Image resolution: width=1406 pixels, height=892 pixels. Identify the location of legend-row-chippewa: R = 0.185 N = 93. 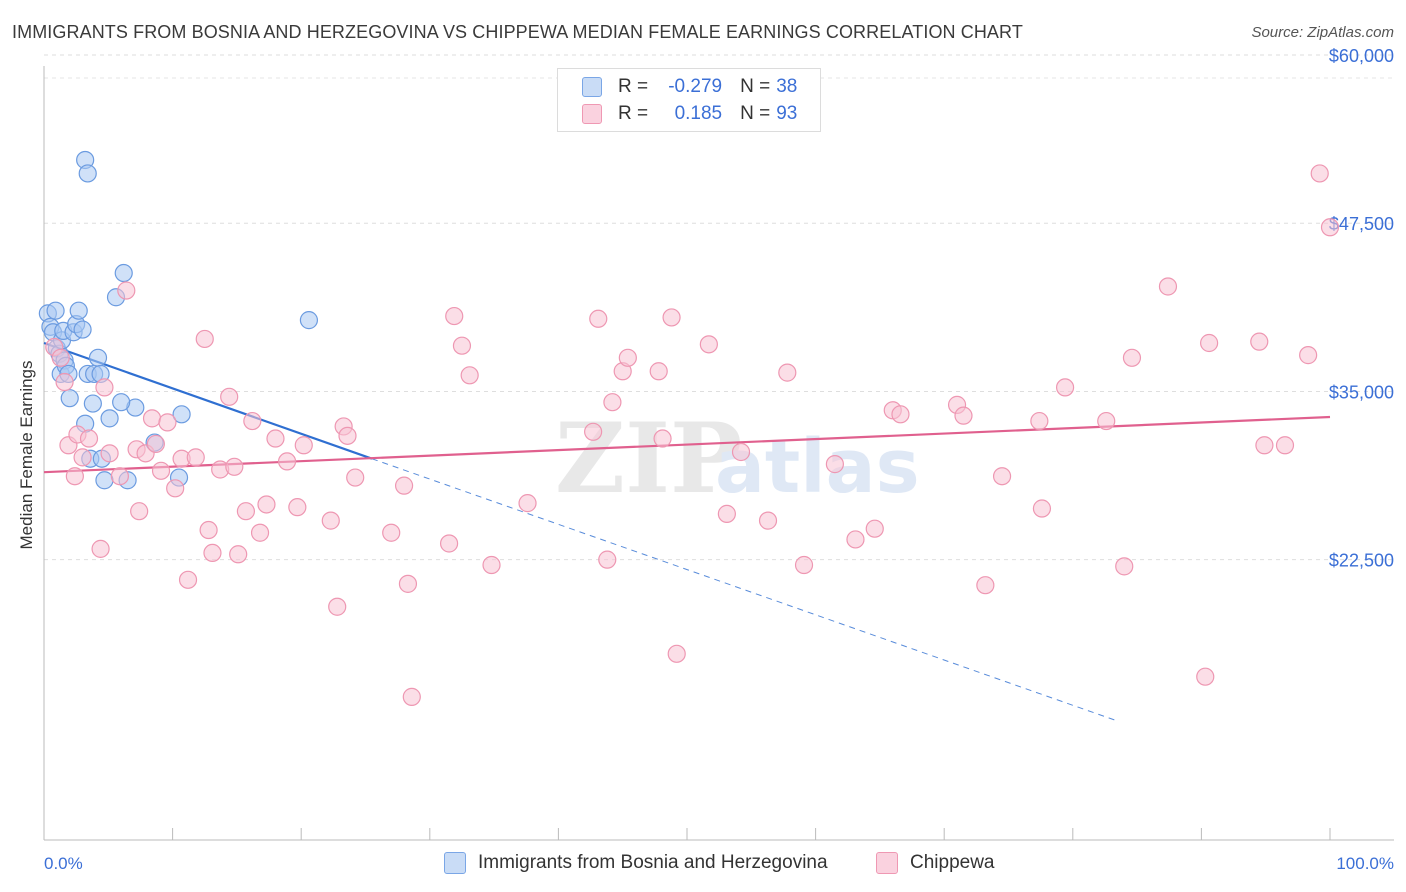
(689, 114).